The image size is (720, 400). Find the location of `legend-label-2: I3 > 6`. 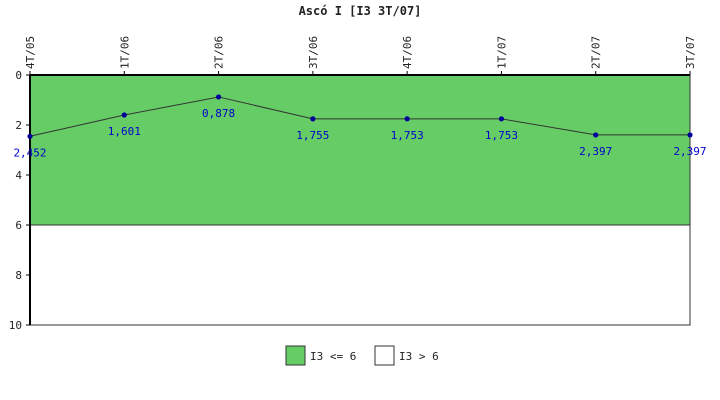

legend-label-2: I3 > 6 is located at coordinates (419, 356).